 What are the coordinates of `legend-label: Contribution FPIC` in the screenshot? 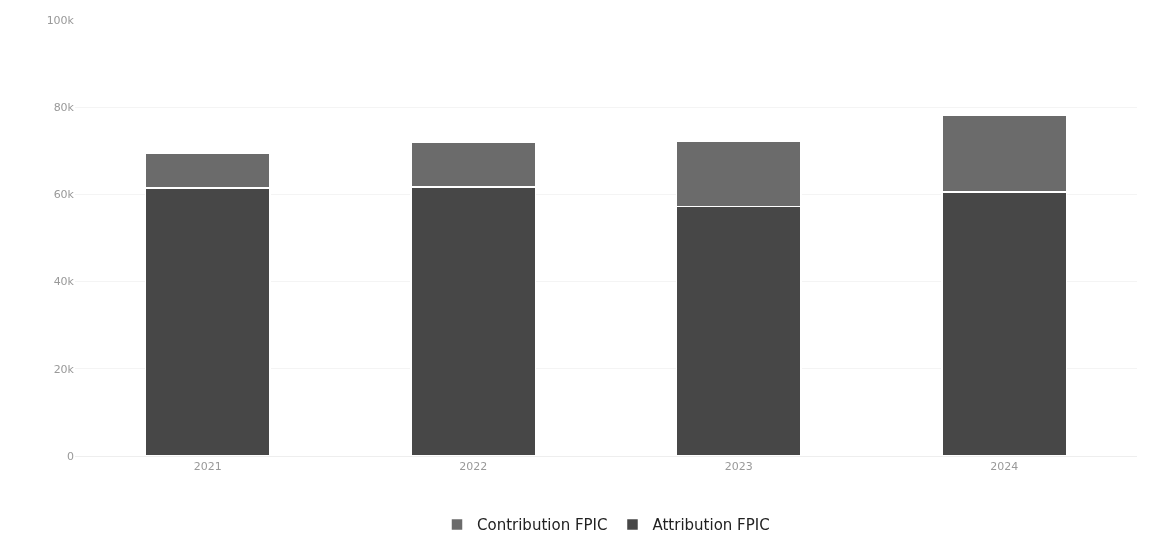 It's located at (542, 525).